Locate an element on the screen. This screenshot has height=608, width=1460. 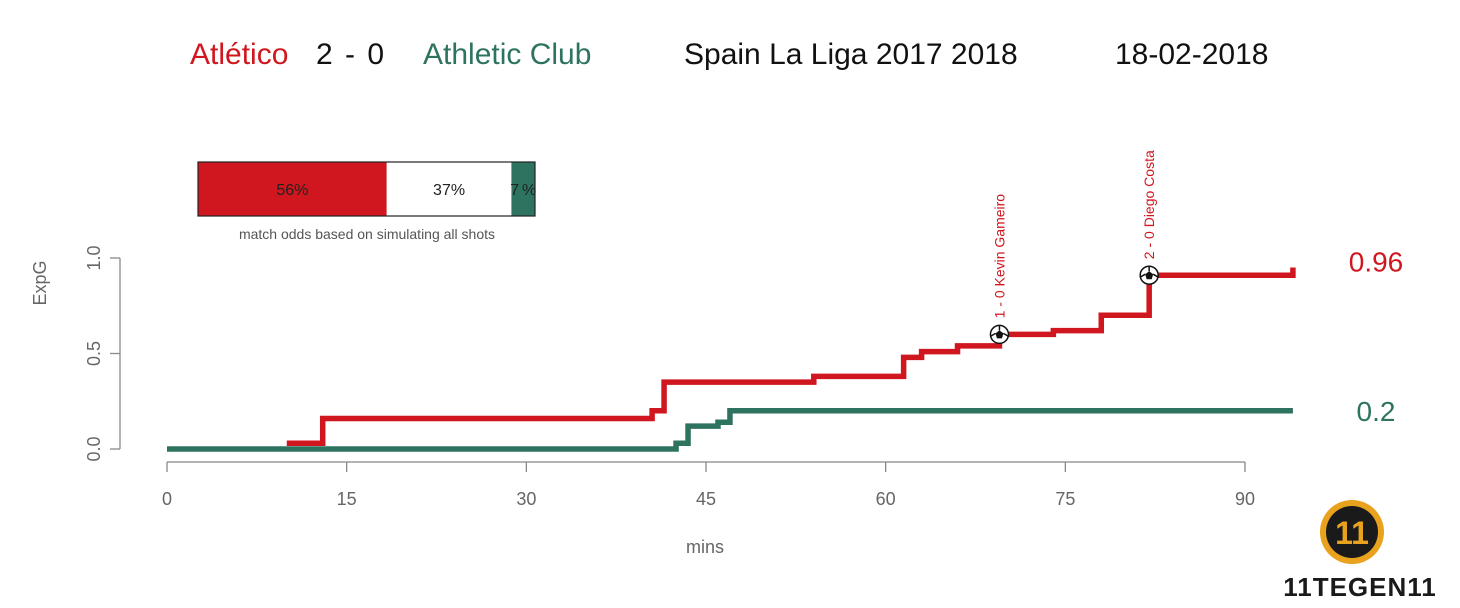
odds-home-label: 56% is located at coordinates (292, 190).